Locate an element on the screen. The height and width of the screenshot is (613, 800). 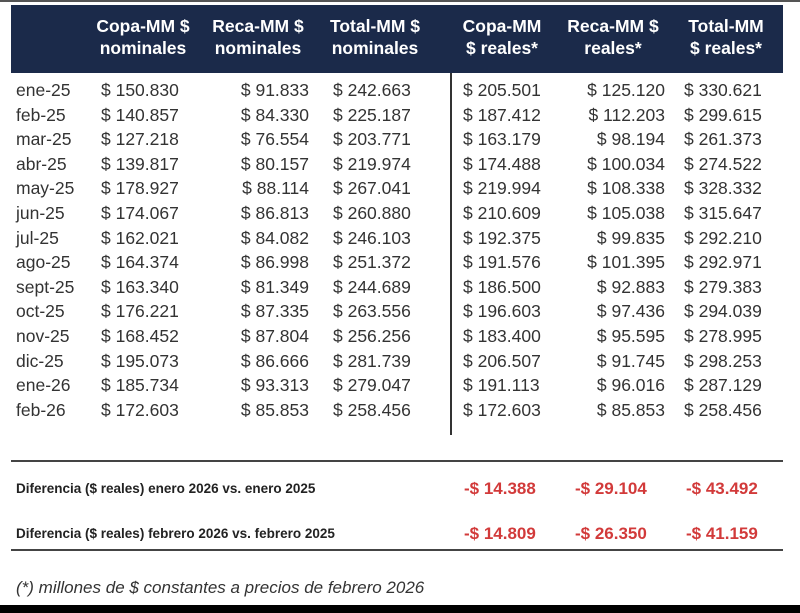
cell-total-nominal: $ 219.974 is located at coordinates (372, 163).